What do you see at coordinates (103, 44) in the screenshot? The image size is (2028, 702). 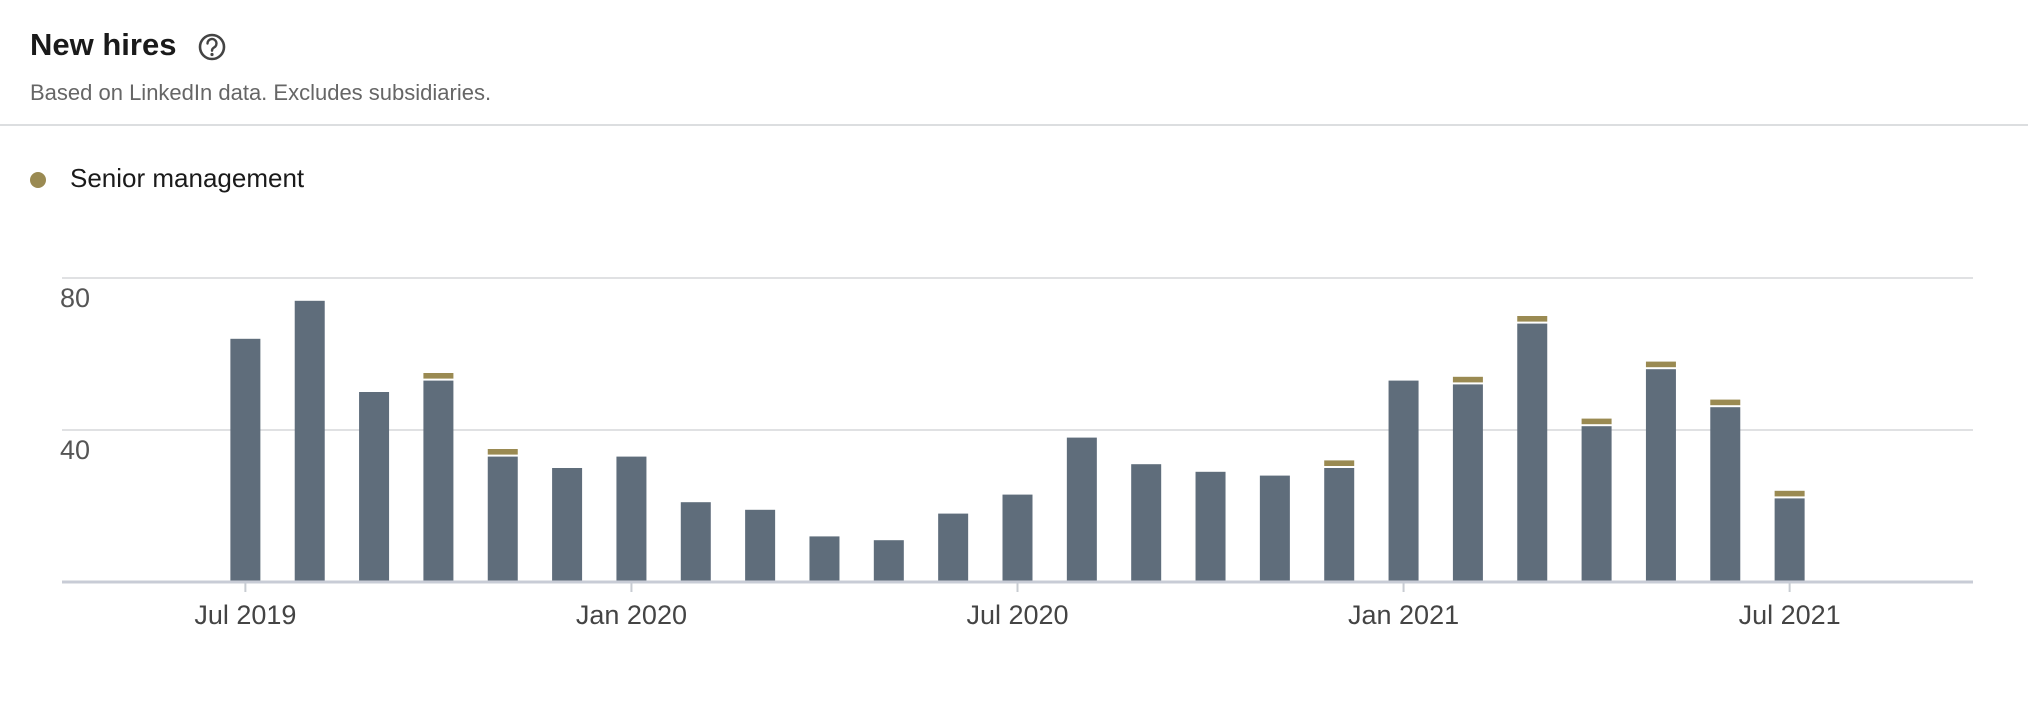 I see `chart-title: New hires` at bounding box center [103, 44].